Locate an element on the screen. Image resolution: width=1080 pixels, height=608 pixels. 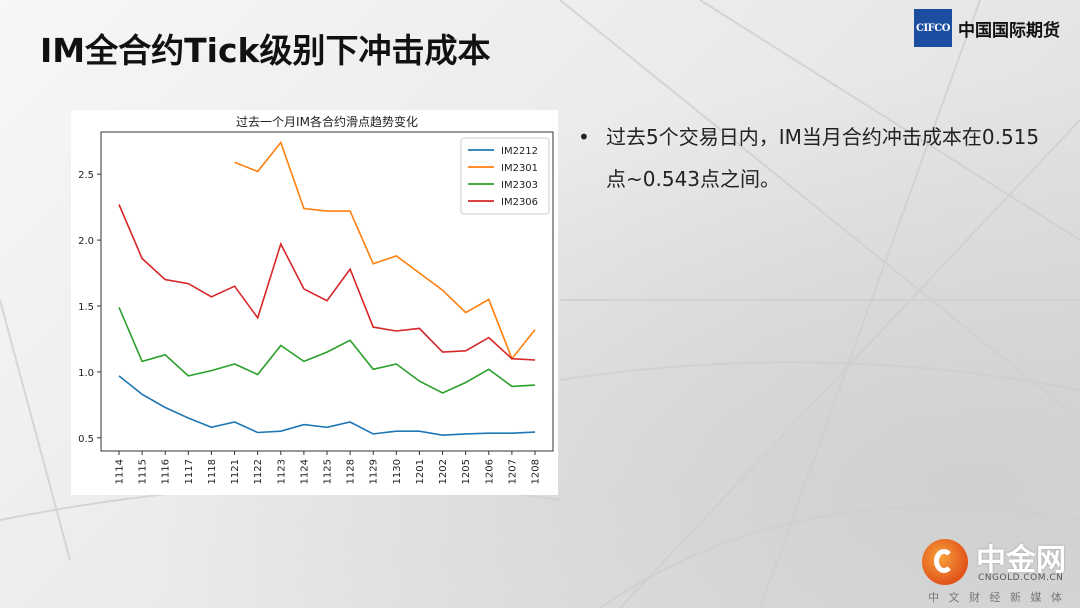
chart-title: 过去一个月IM各合约滑点趋势变化 is located at coordinates (327, 121).